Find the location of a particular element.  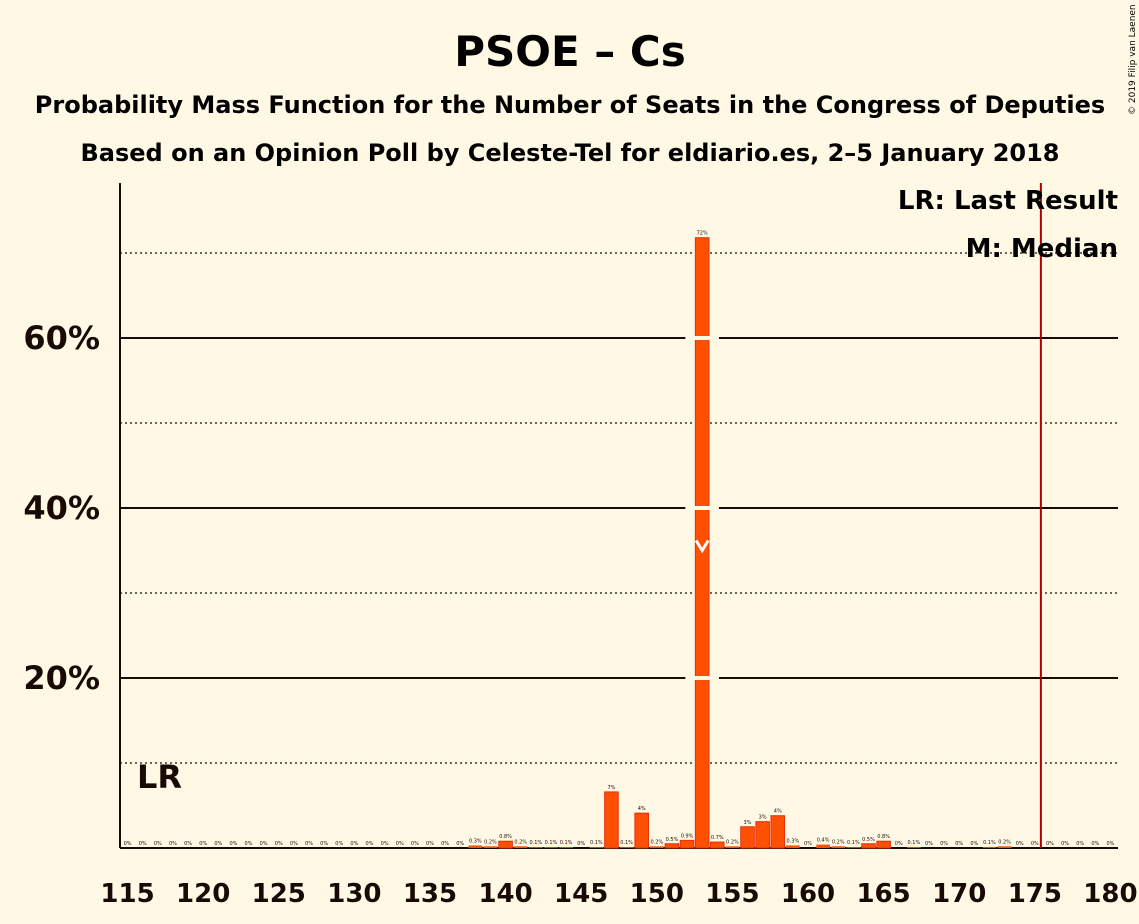

bar-label-141: 0.2% is located at coordinates (520, 842).